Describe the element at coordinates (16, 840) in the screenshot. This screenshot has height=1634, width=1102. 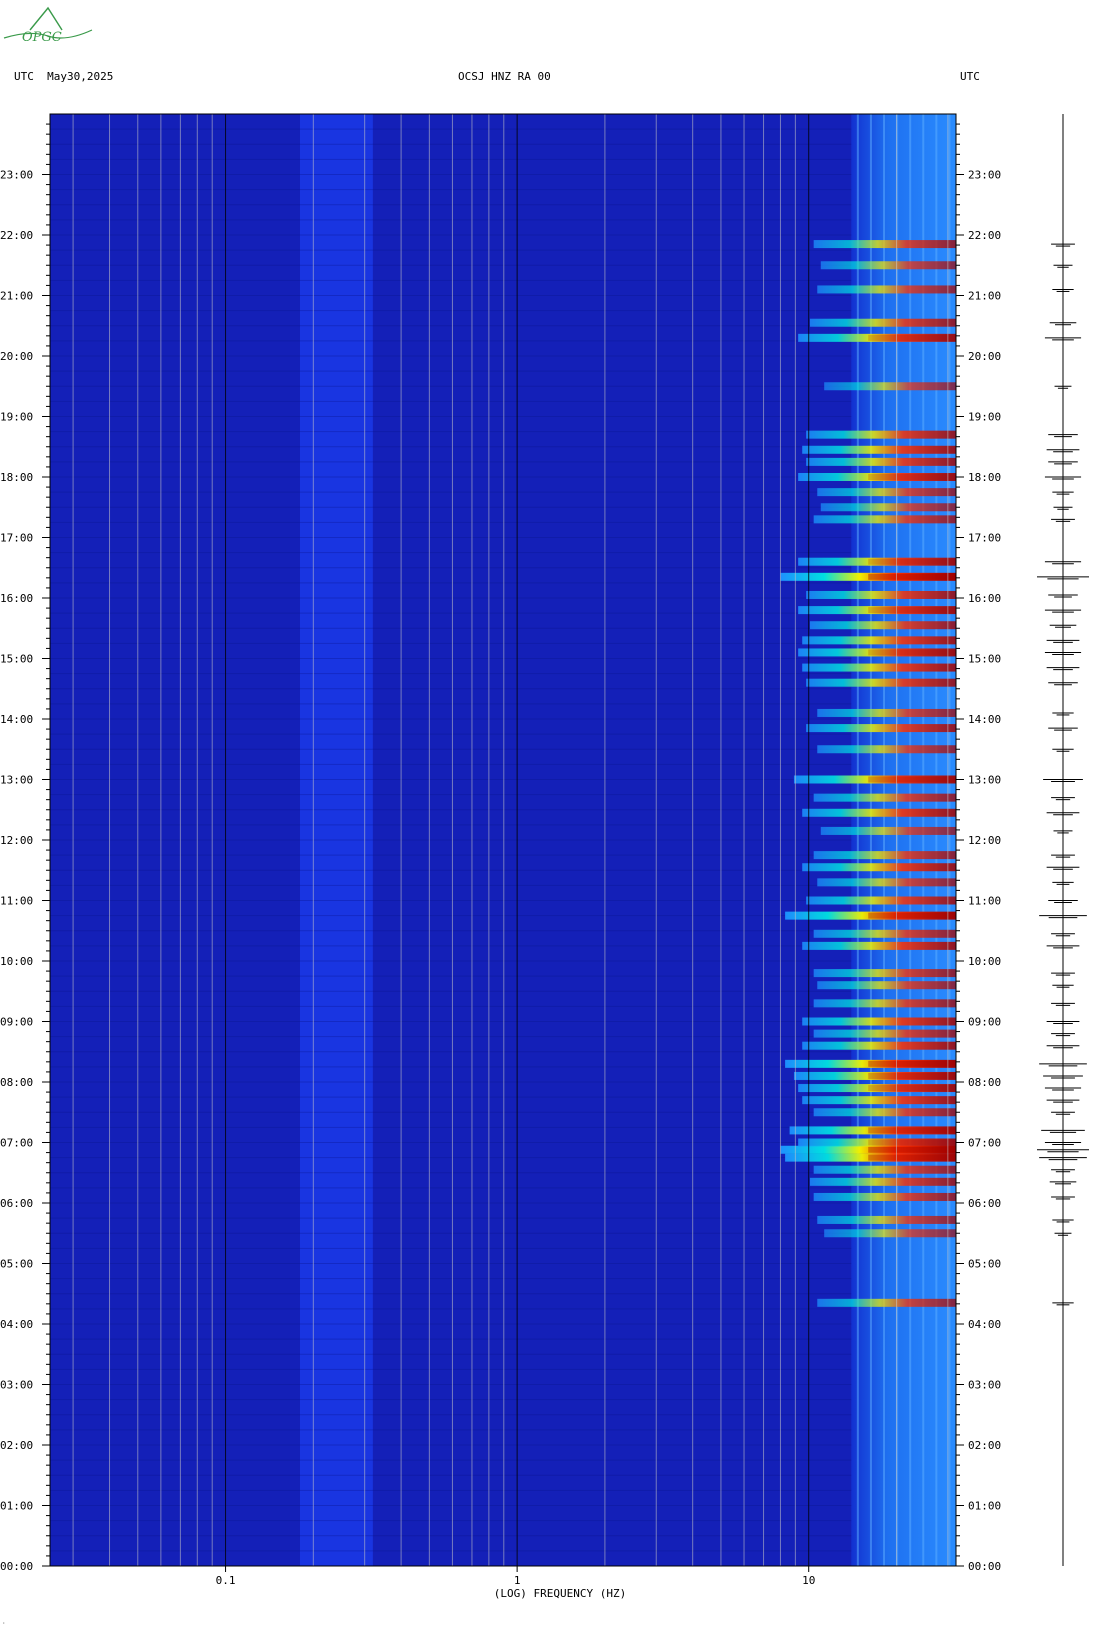
I see `y-tick-label-left: 12:00` at that location.